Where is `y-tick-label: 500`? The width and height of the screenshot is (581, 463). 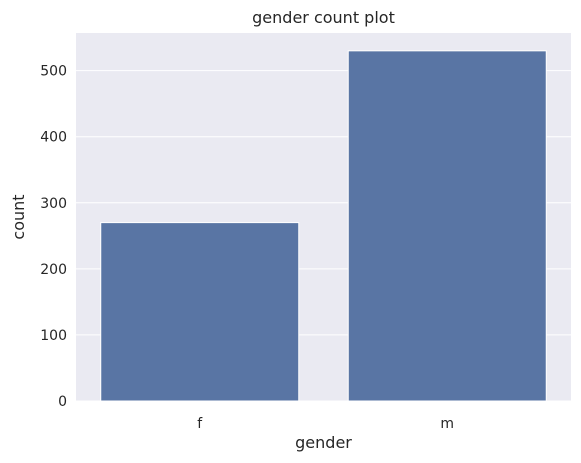 y-tick-label: 500 is located at coordinates (53, 72).